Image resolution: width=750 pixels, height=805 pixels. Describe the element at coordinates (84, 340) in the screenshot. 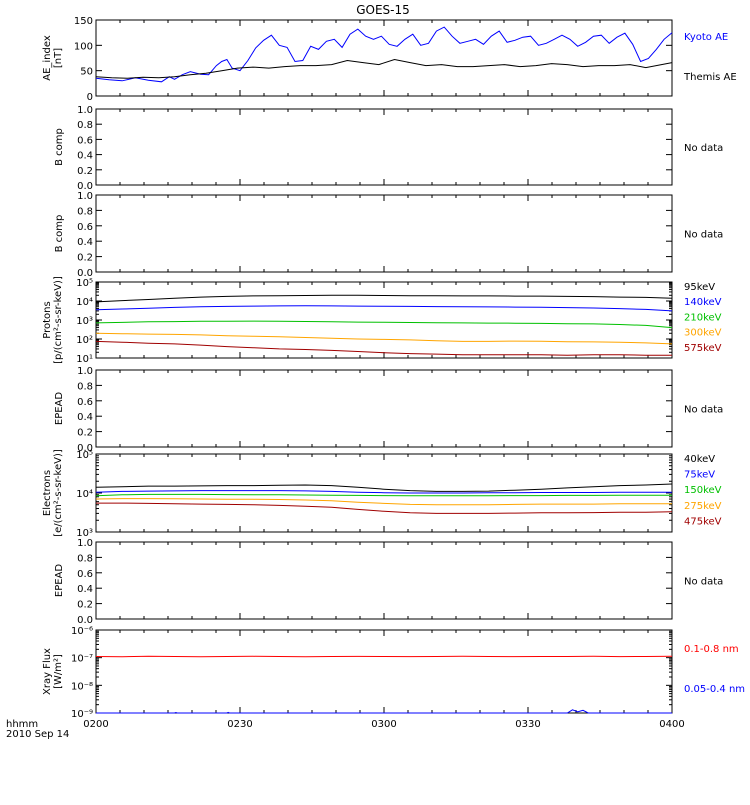

I see `y-tick-label: 10²` at that location.